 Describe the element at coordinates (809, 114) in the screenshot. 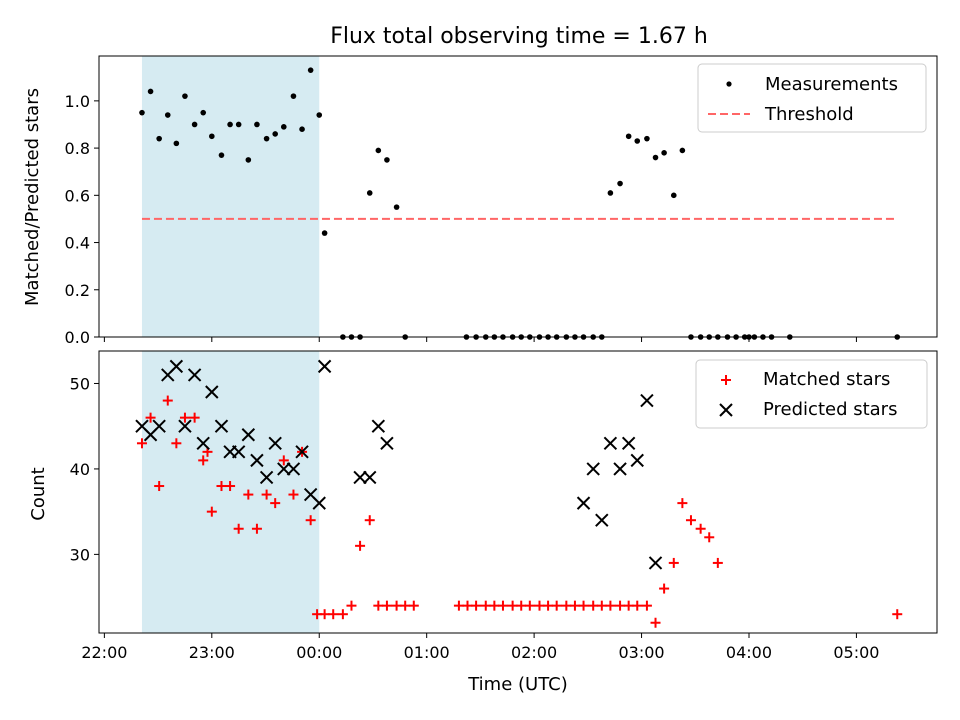

I see `legend-threshold-label: Threshold` at that location.